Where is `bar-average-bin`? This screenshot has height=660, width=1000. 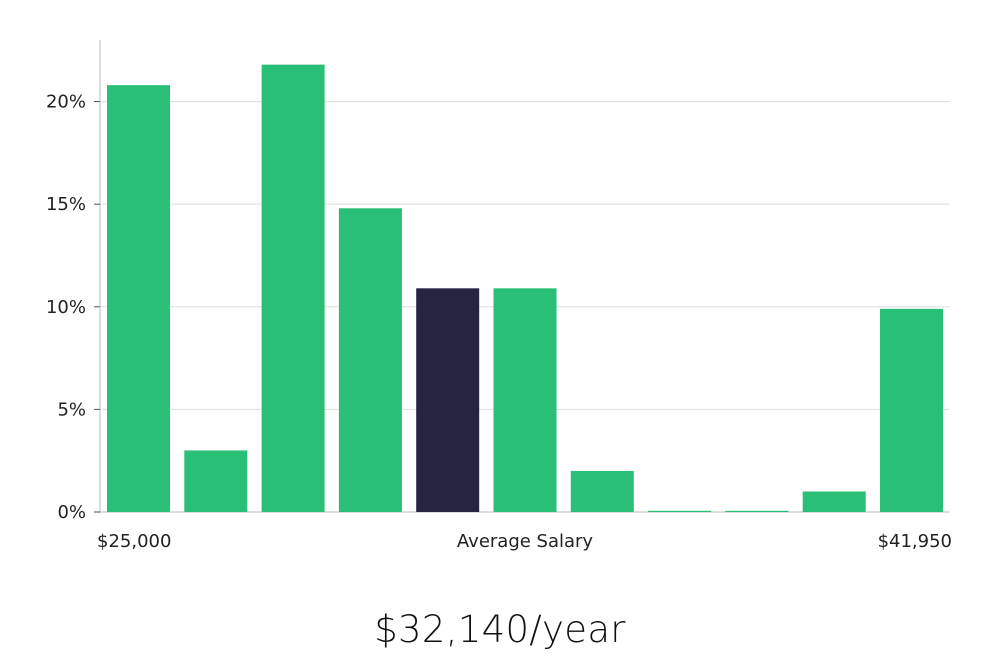
bar-average-bin is located at coordinates (448, 400).